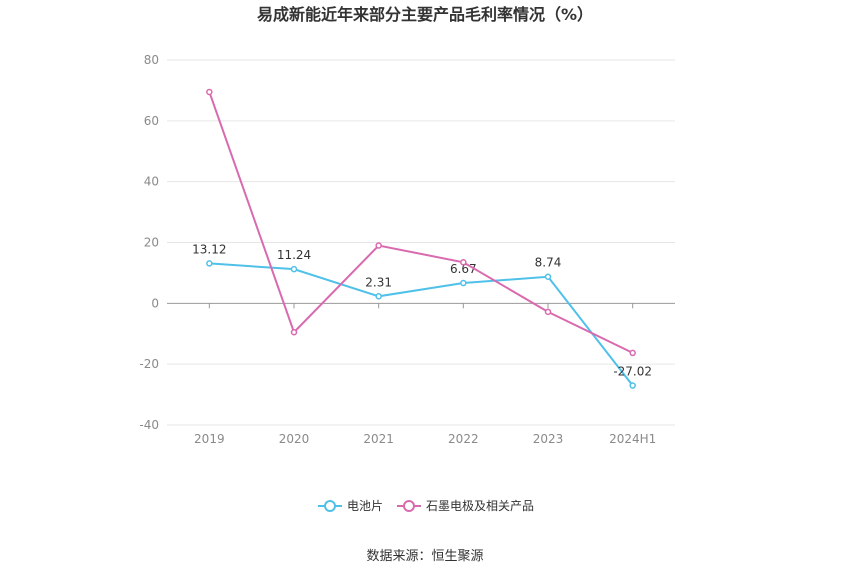  Describe the element at coordinates (149, 425) in the screenshot. I see `y-tick-label: -40` at that location.